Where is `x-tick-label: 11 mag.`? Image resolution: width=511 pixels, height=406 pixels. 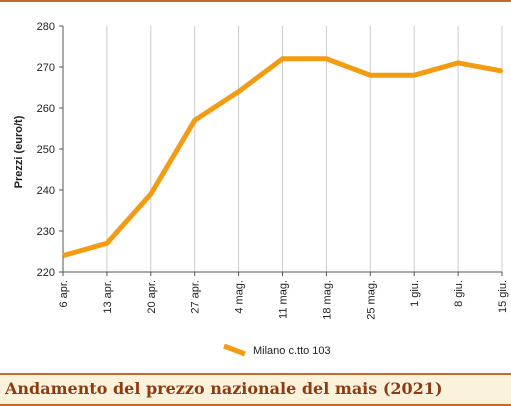
x-tick-label: 11 mag. is located at coordinates (284, 299).